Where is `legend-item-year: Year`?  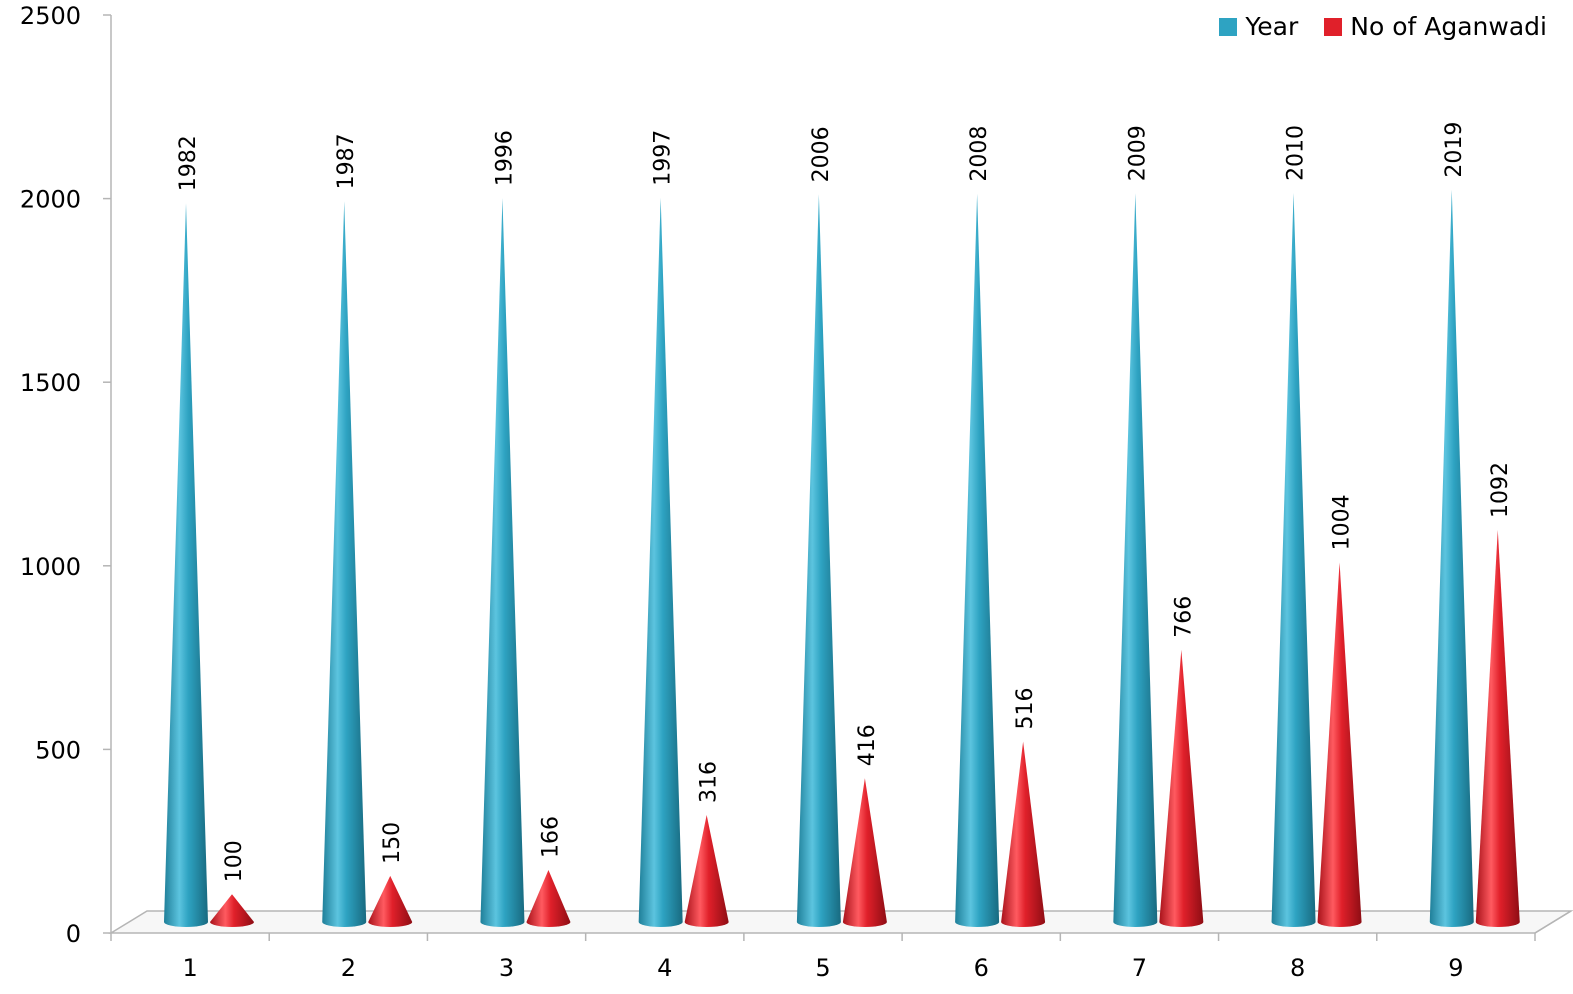
legend-item-year: Year is located at coordinates (1258, 26).